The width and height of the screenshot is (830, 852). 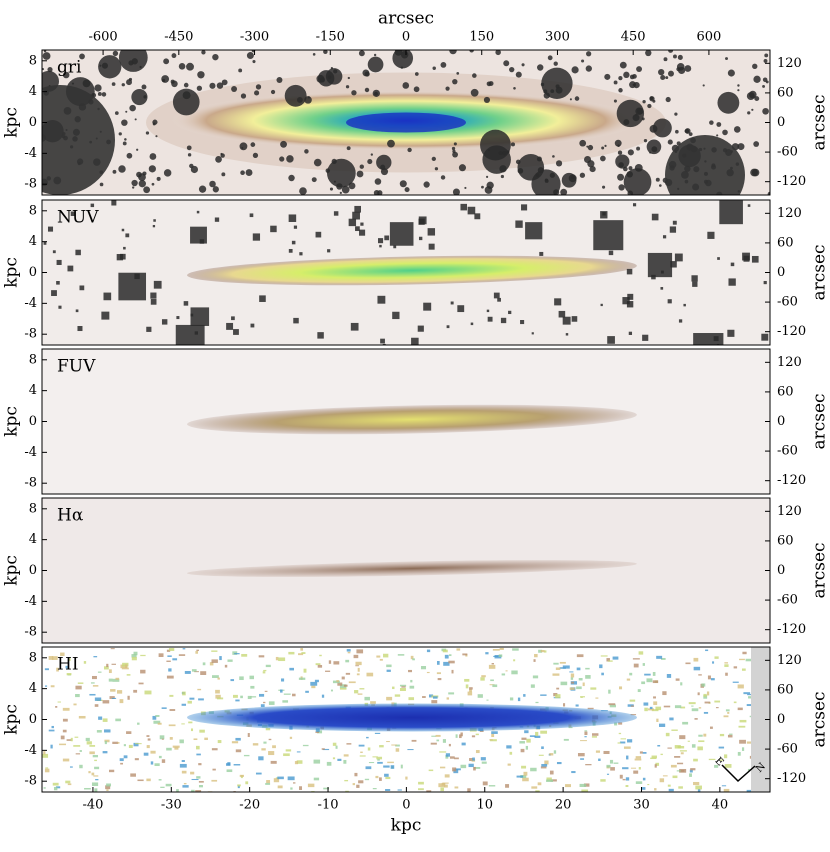 What do you see at coordinates (820, 421) in the screenshot?
I see `y2-axis-label: arcsec` at bounding box center [820, 421].